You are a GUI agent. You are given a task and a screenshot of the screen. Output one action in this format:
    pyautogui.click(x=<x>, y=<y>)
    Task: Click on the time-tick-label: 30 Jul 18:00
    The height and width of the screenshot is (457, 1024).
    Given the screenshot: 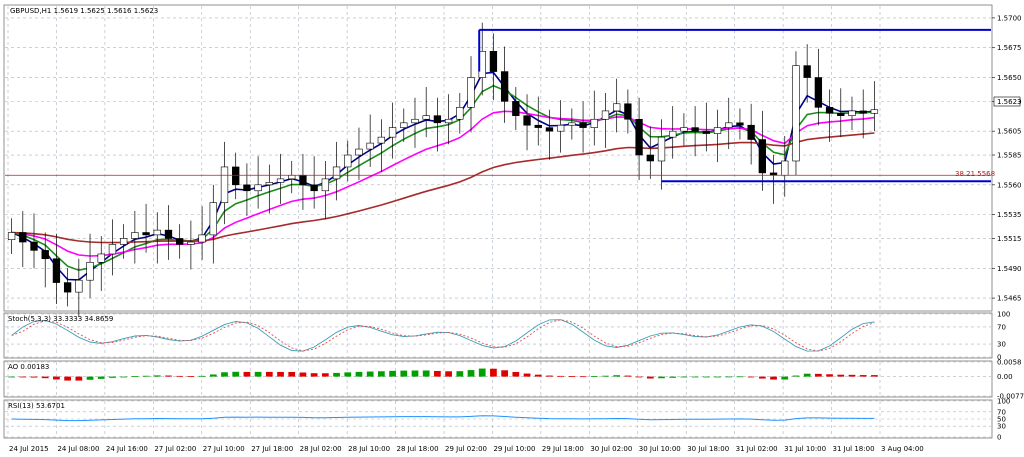 What is the action you would take?
    pyautogui.click(x=708, y=449)
    